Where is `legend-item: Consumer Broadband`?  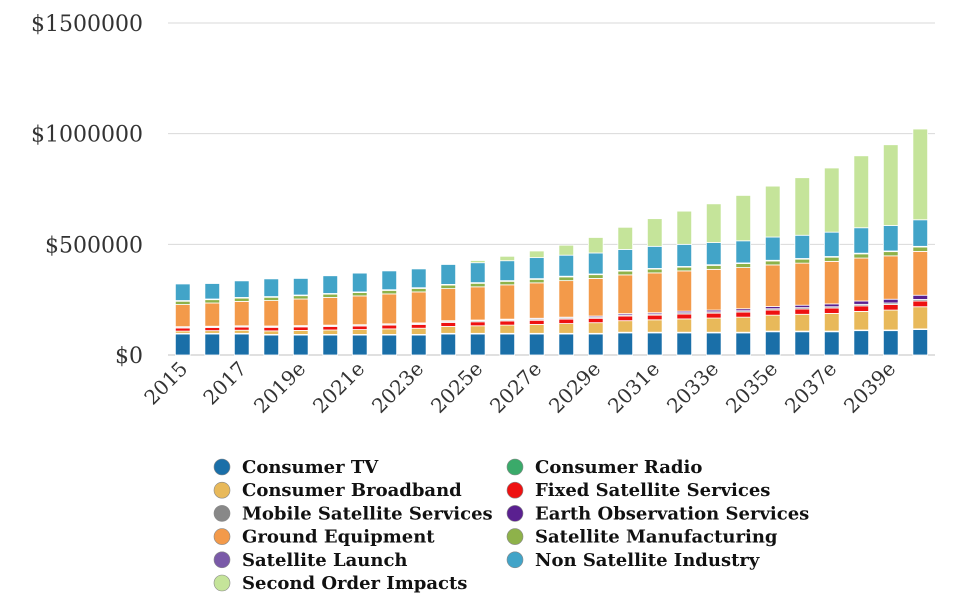
legend-item: Consumer Broadband is located at coordinates (337, 490).